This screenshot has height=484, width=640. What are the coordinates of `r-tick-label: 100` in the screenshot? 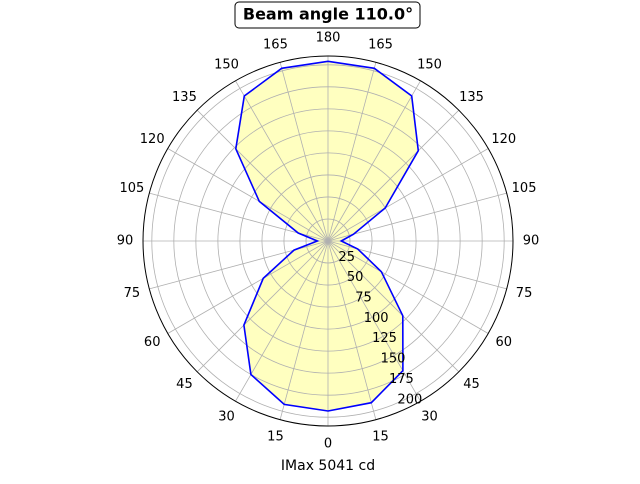 It's located at (376, 318).